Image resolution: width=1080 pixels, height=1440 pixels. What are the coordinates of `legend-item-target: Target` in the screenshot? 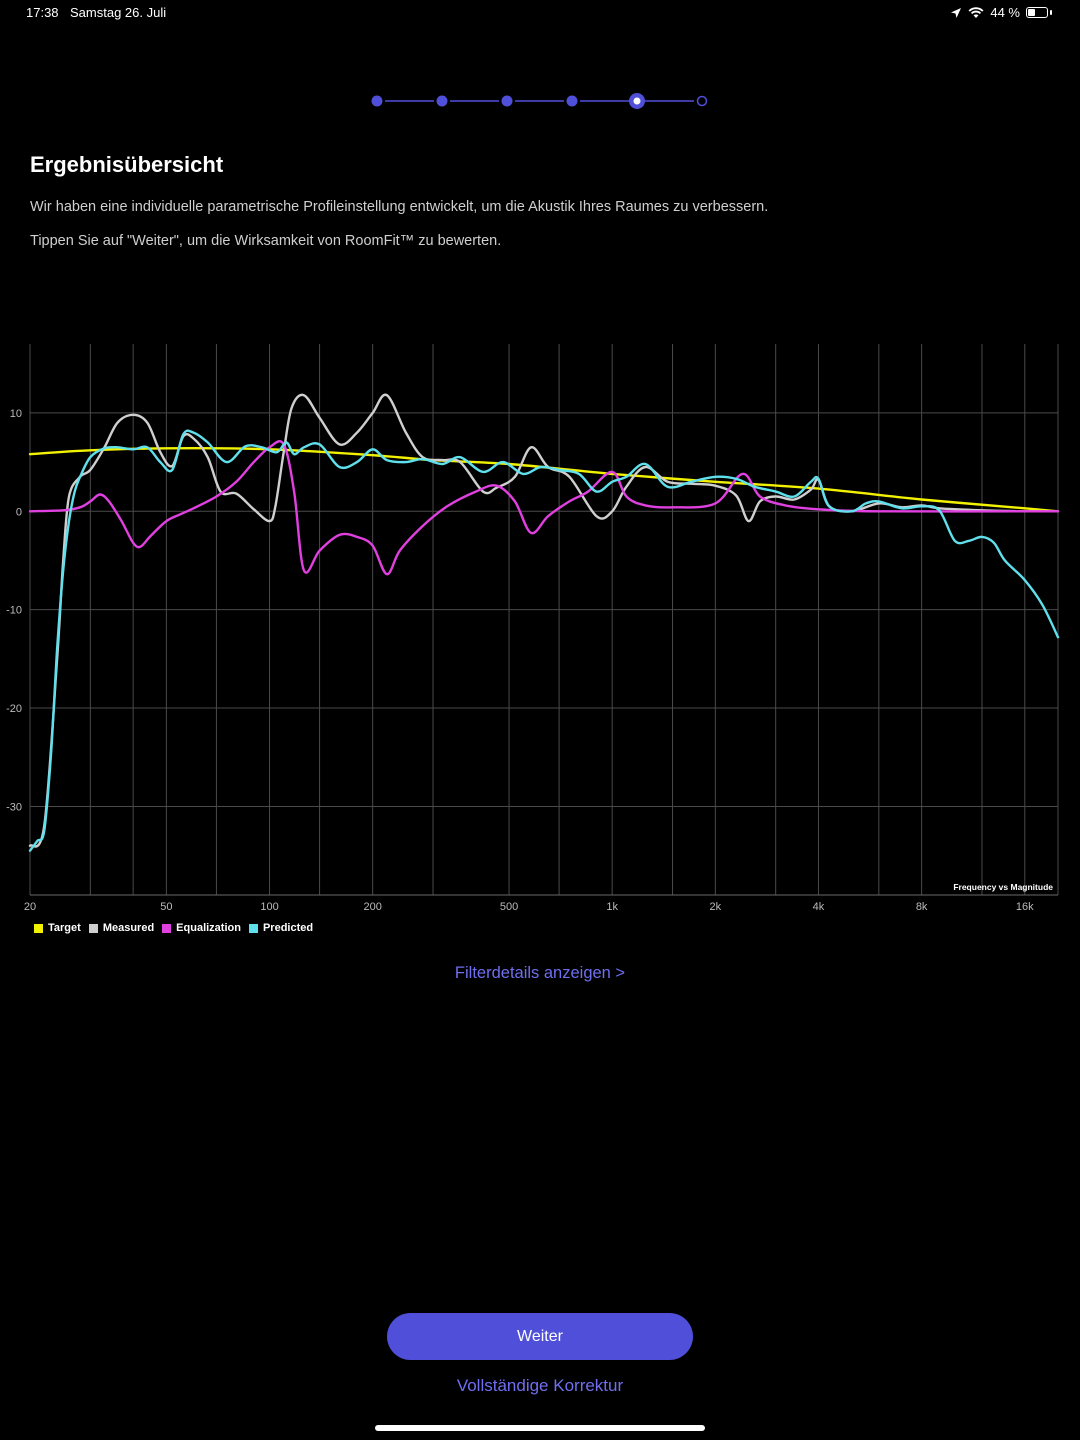 It's located at (57, 928).